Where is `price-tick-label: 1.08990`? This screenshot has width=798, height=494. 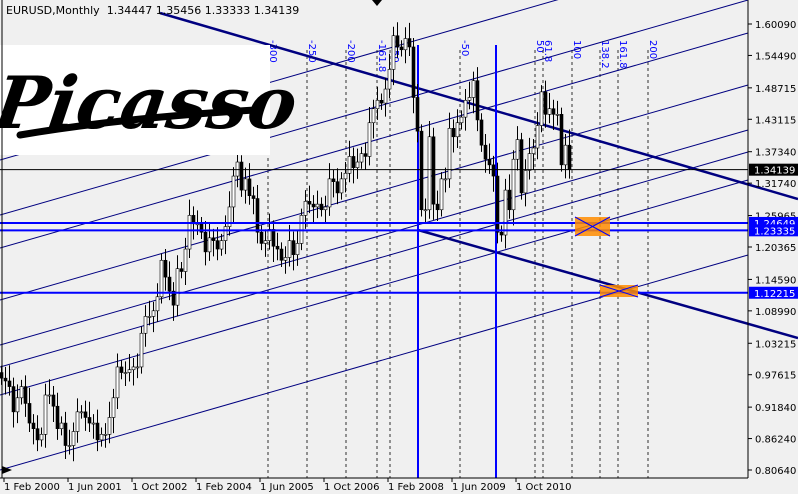 price-tick-label: 1.08990 is located at coordinates (775, 312).